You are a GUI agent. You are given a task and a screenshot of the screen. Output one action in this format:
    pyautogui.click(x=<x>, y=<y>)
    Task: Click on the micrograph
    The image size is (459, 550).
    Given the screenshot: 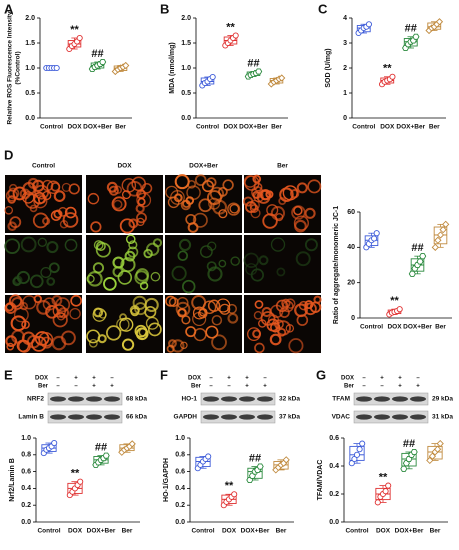 What is the action you would take?
    pyautogui.click(x=282, y=264)
    